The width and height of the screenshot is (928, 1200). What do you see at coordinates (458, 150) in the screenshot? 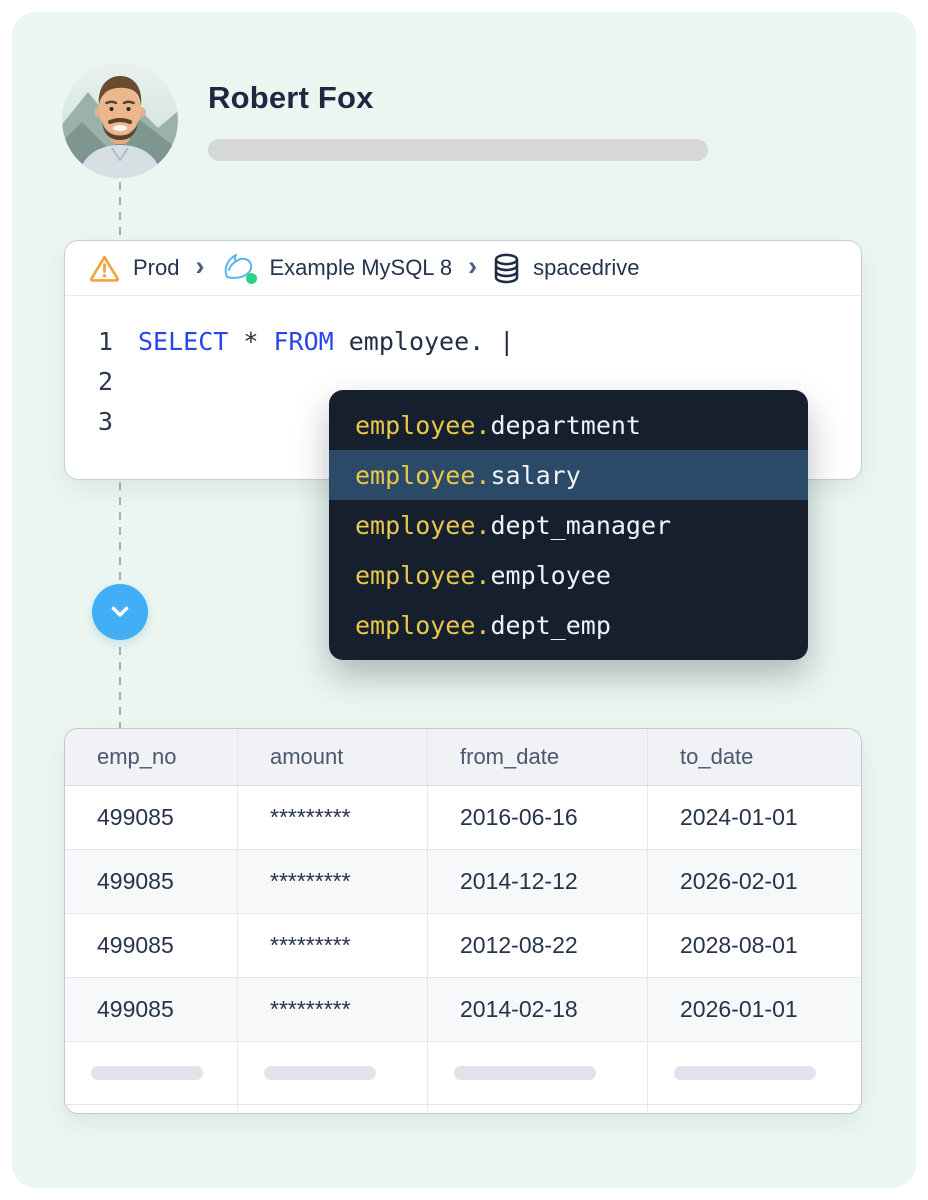
I see `profile-subtitle-placeholder` at bounding box center [458, 150].